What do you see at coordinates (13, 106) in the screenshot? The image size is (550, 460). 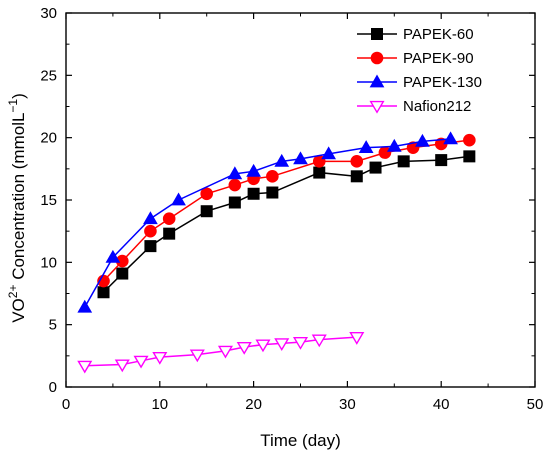 I see `y-axis-title-superscript2: −1` at bounding box center [13, 106].